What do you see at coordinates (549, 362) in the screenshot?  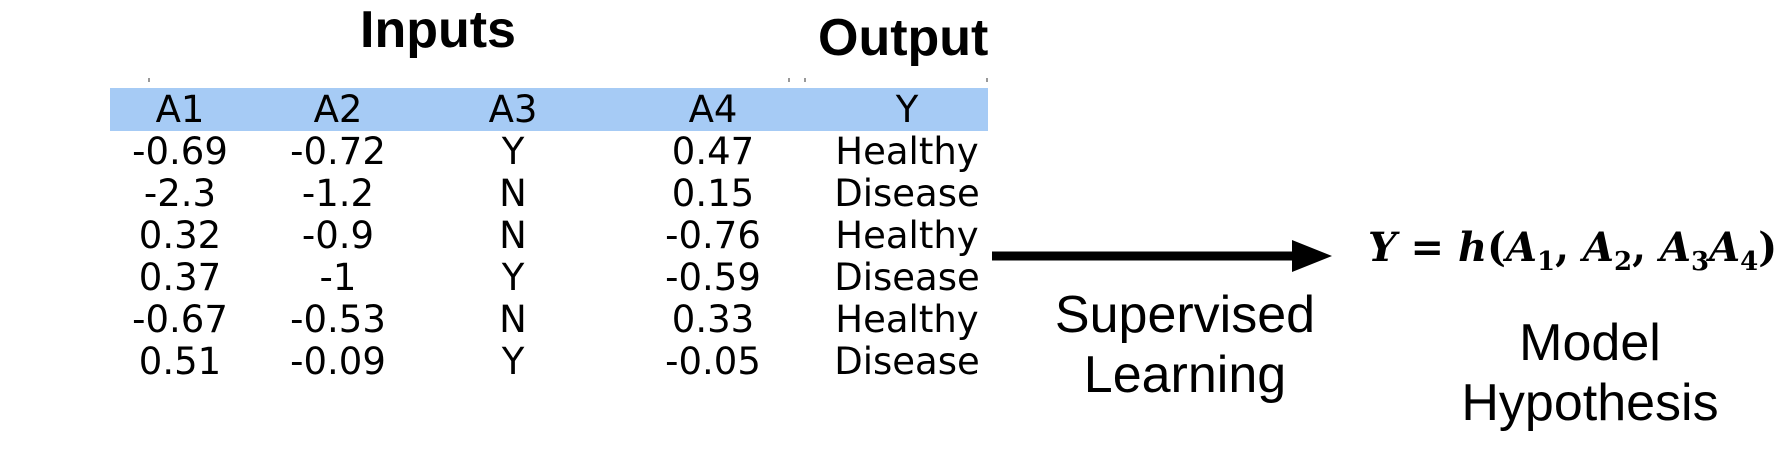 I see `table-row: 0.51 -0.09 Y -0.05 Disease` at bounding box center [549, 362].